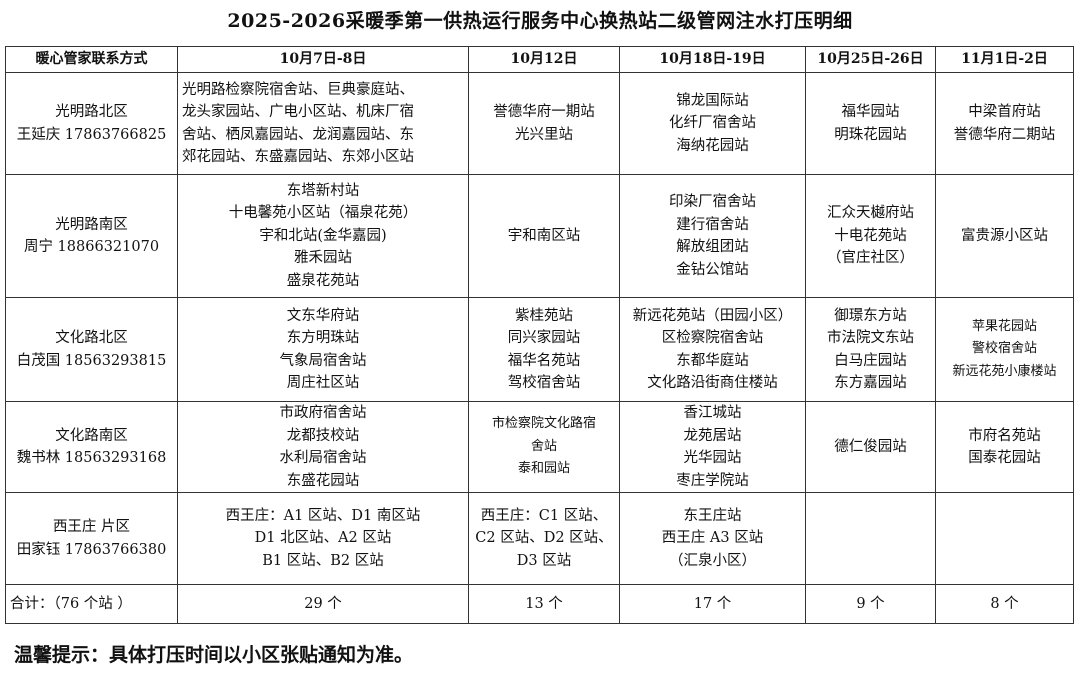 This screenshot has height=678, width=1080. What do you see at coordinates (91, 236) in the screenshot?
I see `contact-cell: 光明路南区 周宁 18866321070` at bounding box center [91, 236].